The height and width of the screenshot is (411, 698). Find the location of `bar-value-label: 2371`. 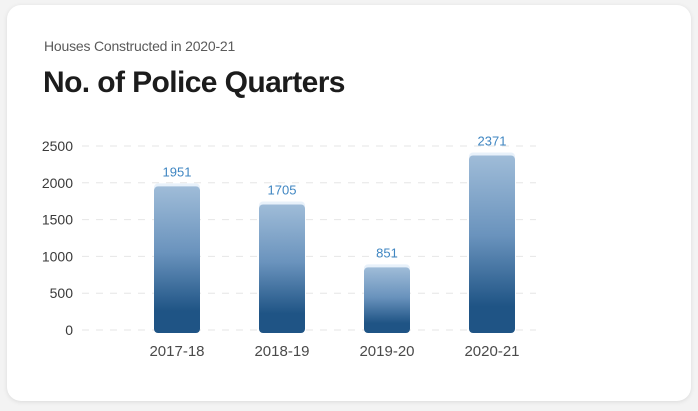

bar-value-label: 2371 is located at coordinates (492, 140).